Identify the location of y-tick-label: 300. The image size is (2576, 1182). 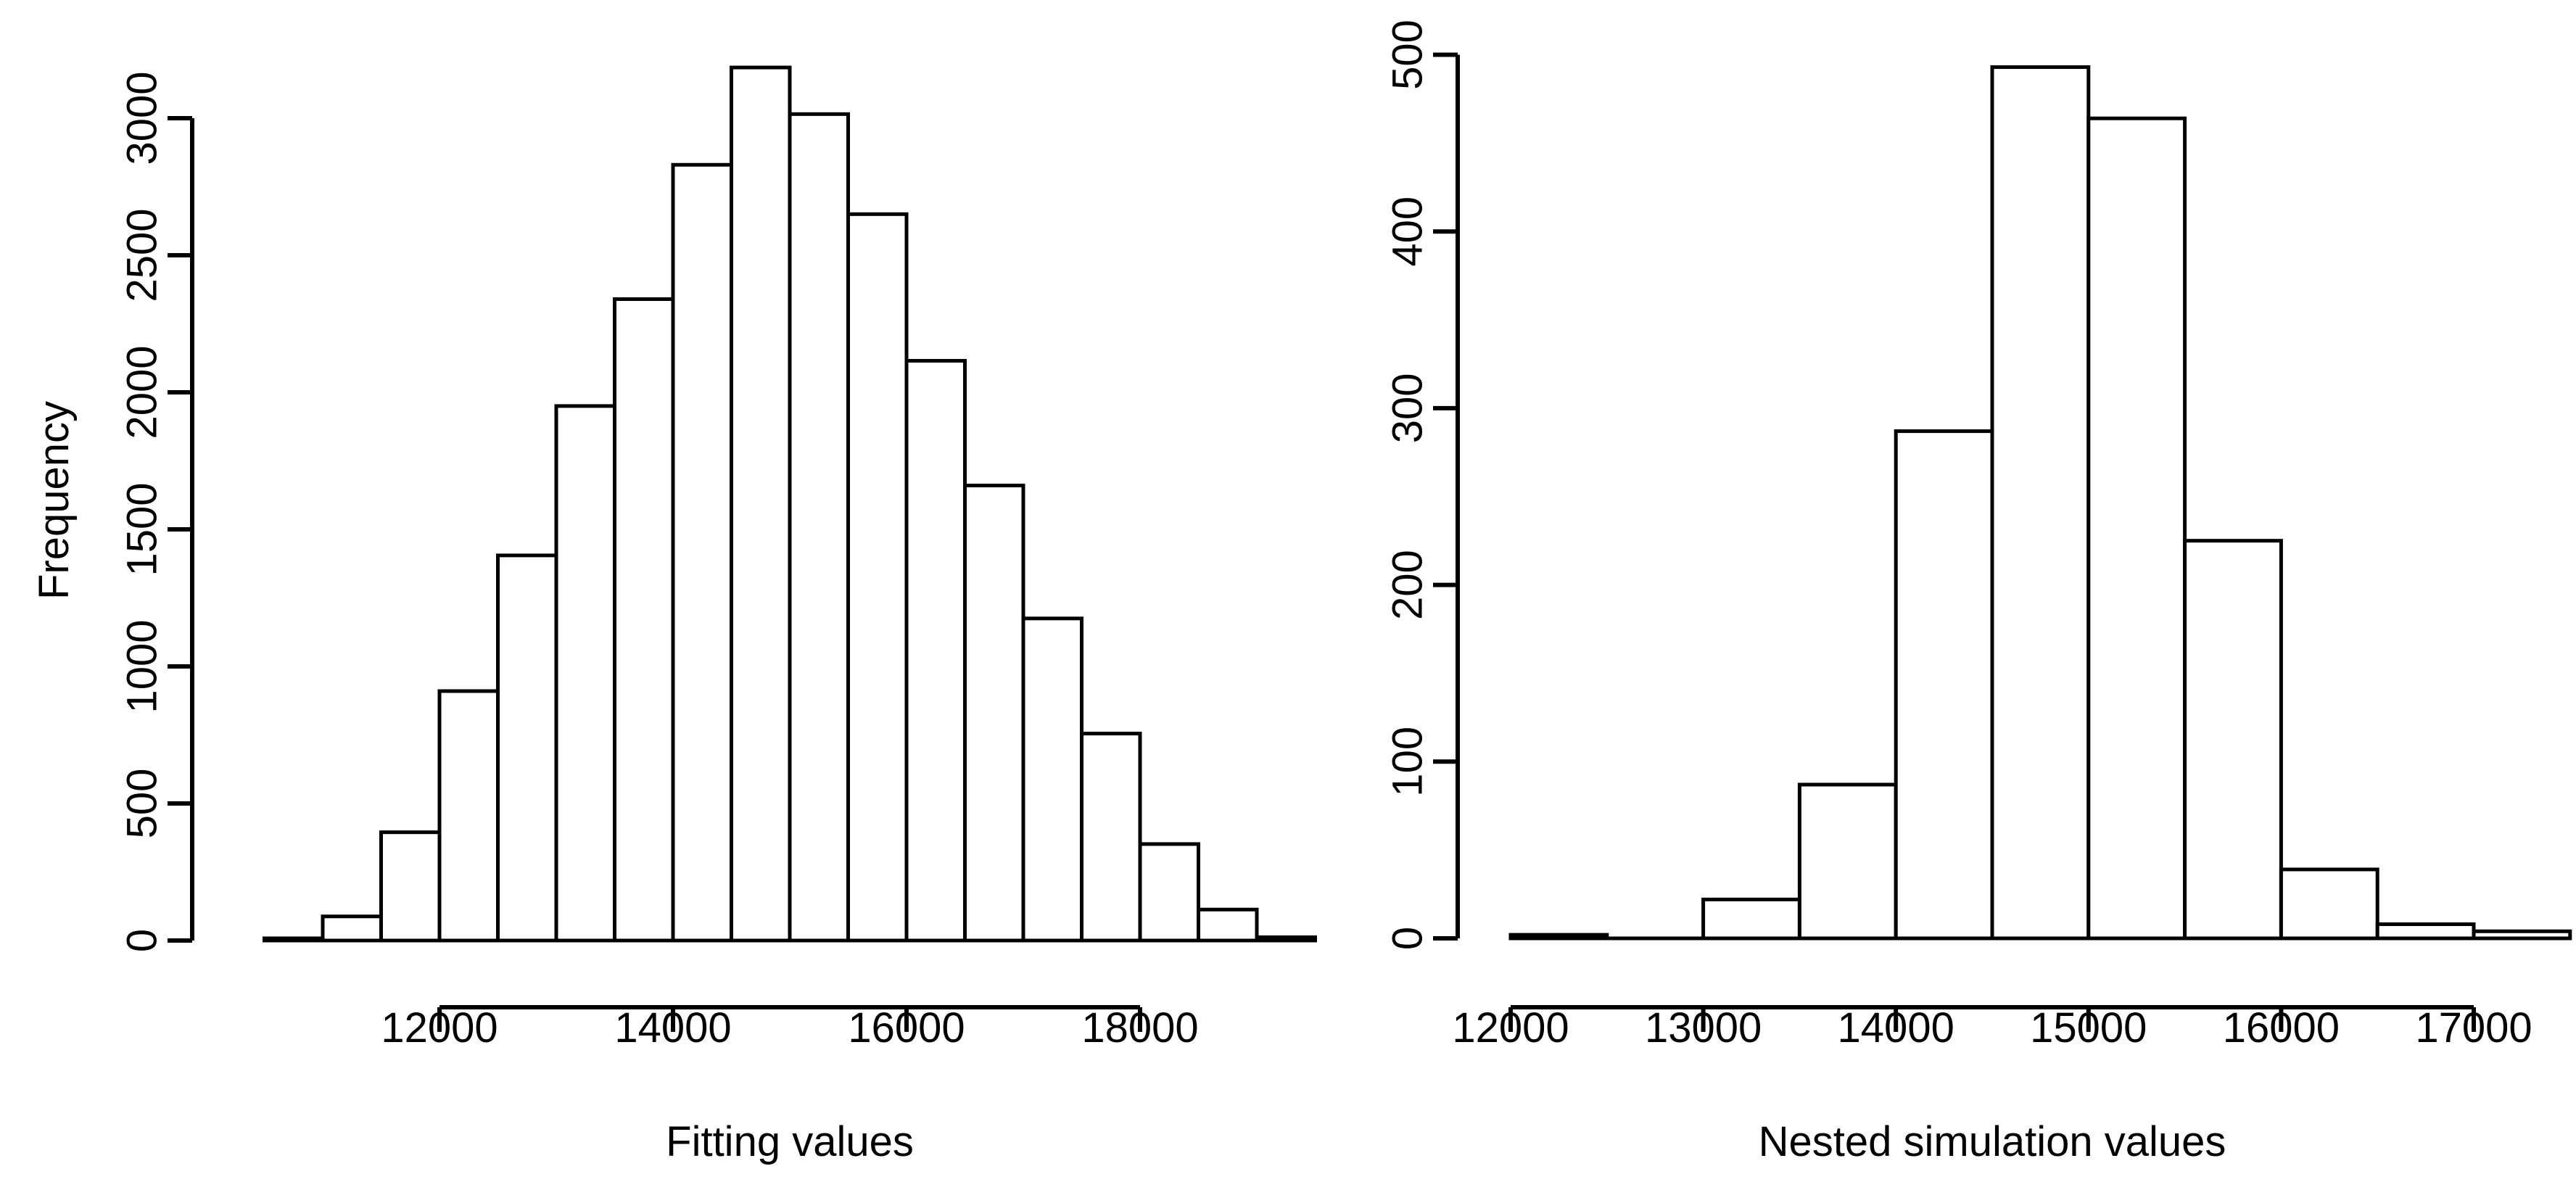
(1408, 408).